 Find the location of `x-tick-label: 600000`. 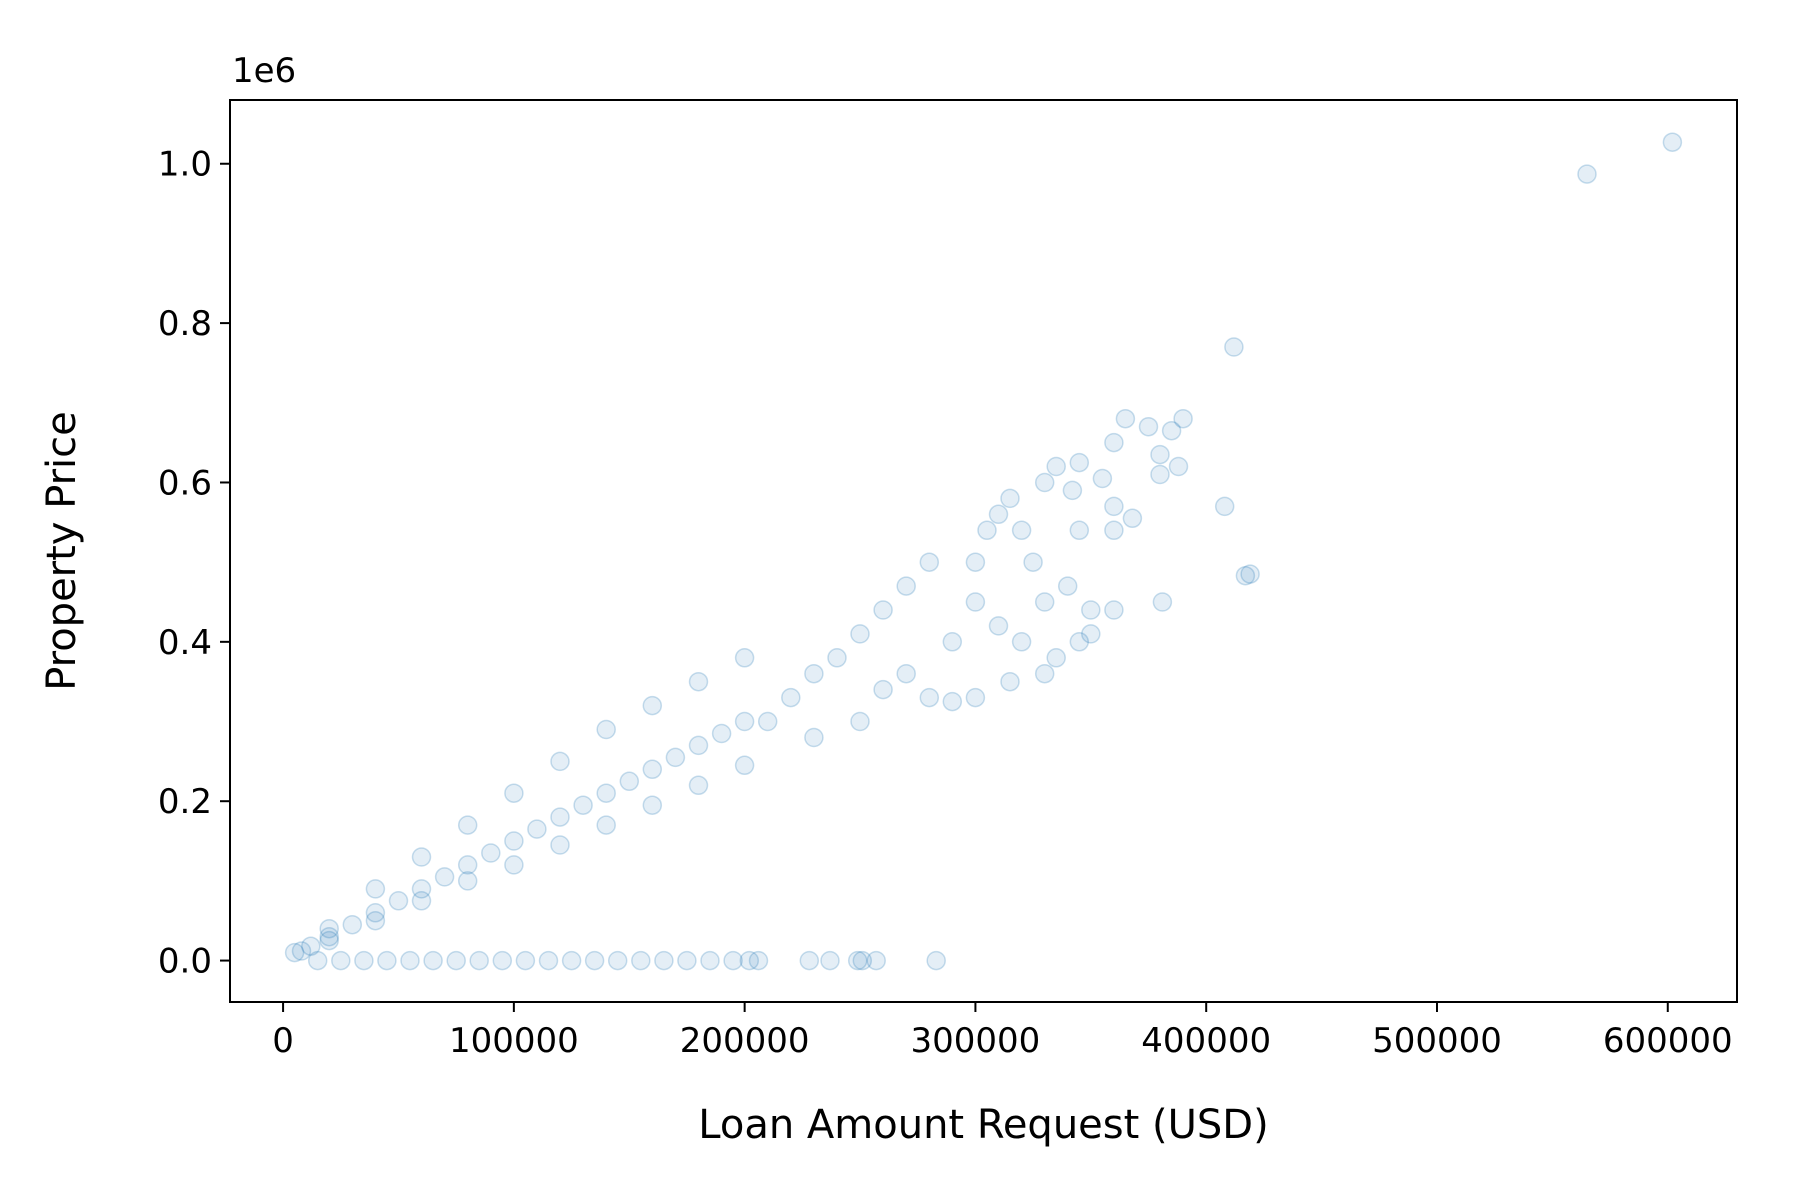

x-tick-label: 600000 is located at coordinates (1668, 1041).